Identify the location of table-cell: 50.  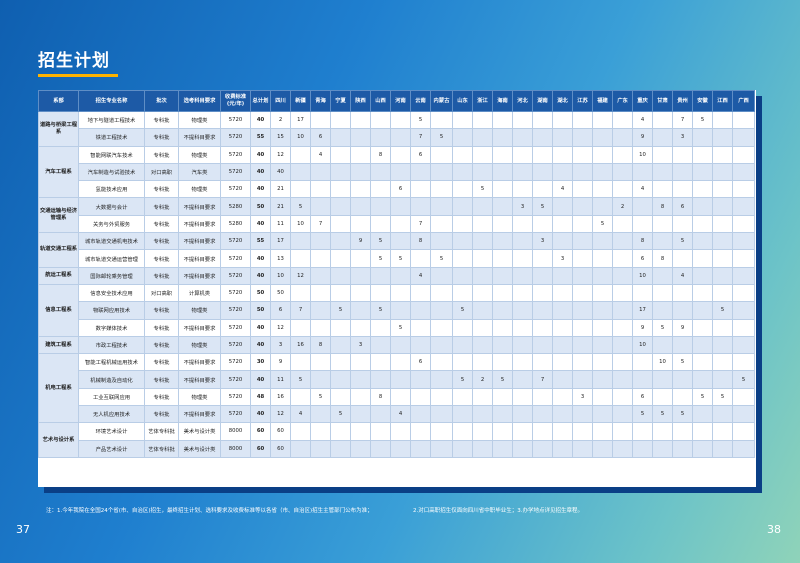
(260, 310).